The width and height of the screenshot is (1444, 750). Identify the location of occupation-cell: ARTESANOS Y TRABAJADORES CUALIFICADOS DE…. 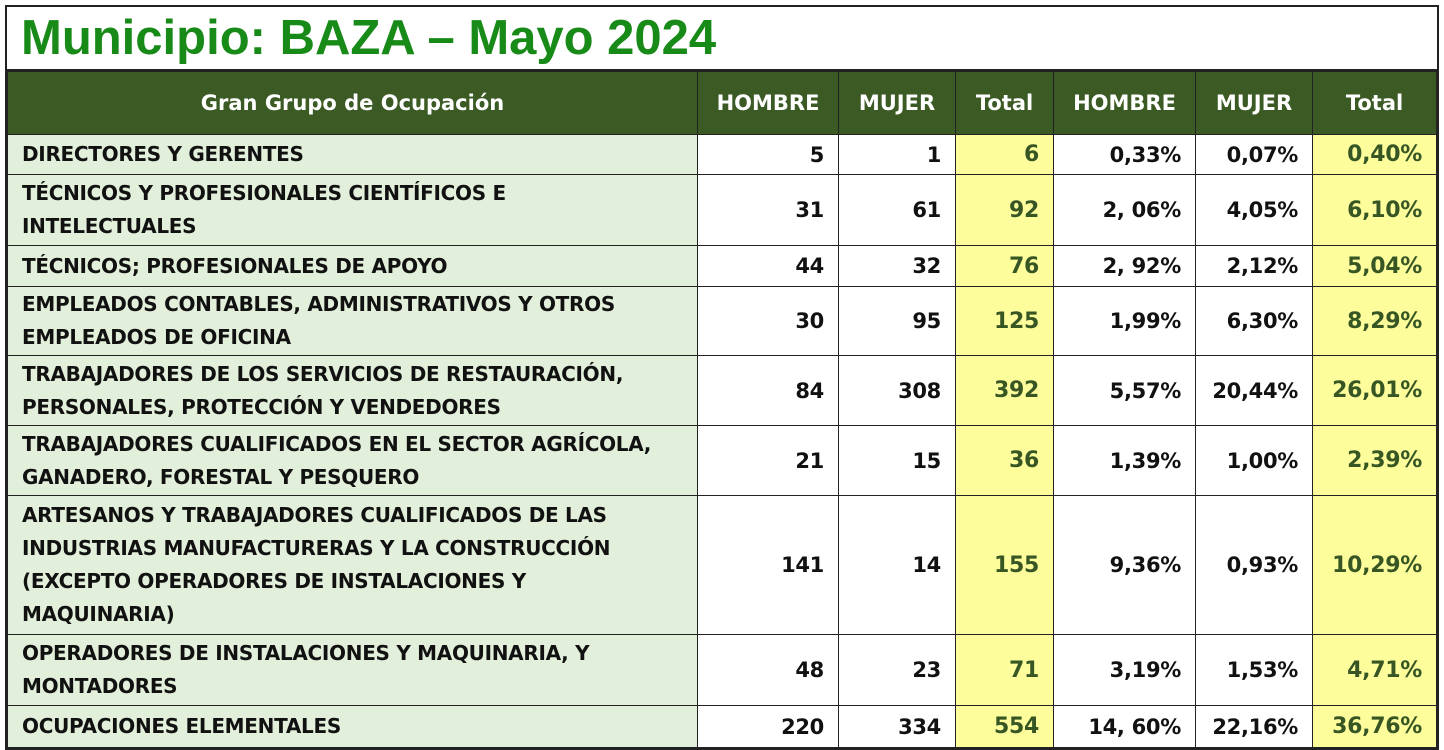
(352, 565).